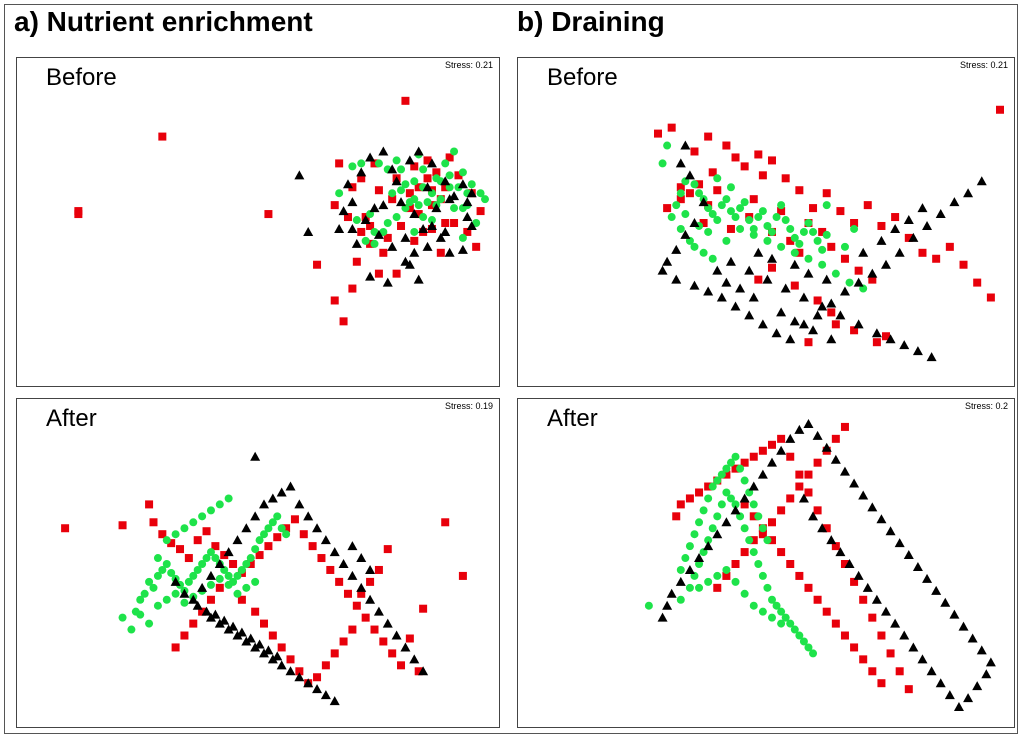 The width and height of the screenshot is (1024, 740). Describe the element at coordinates (591, 21) in the screenshot. I see `section-title-b: b) Draining` at that location.